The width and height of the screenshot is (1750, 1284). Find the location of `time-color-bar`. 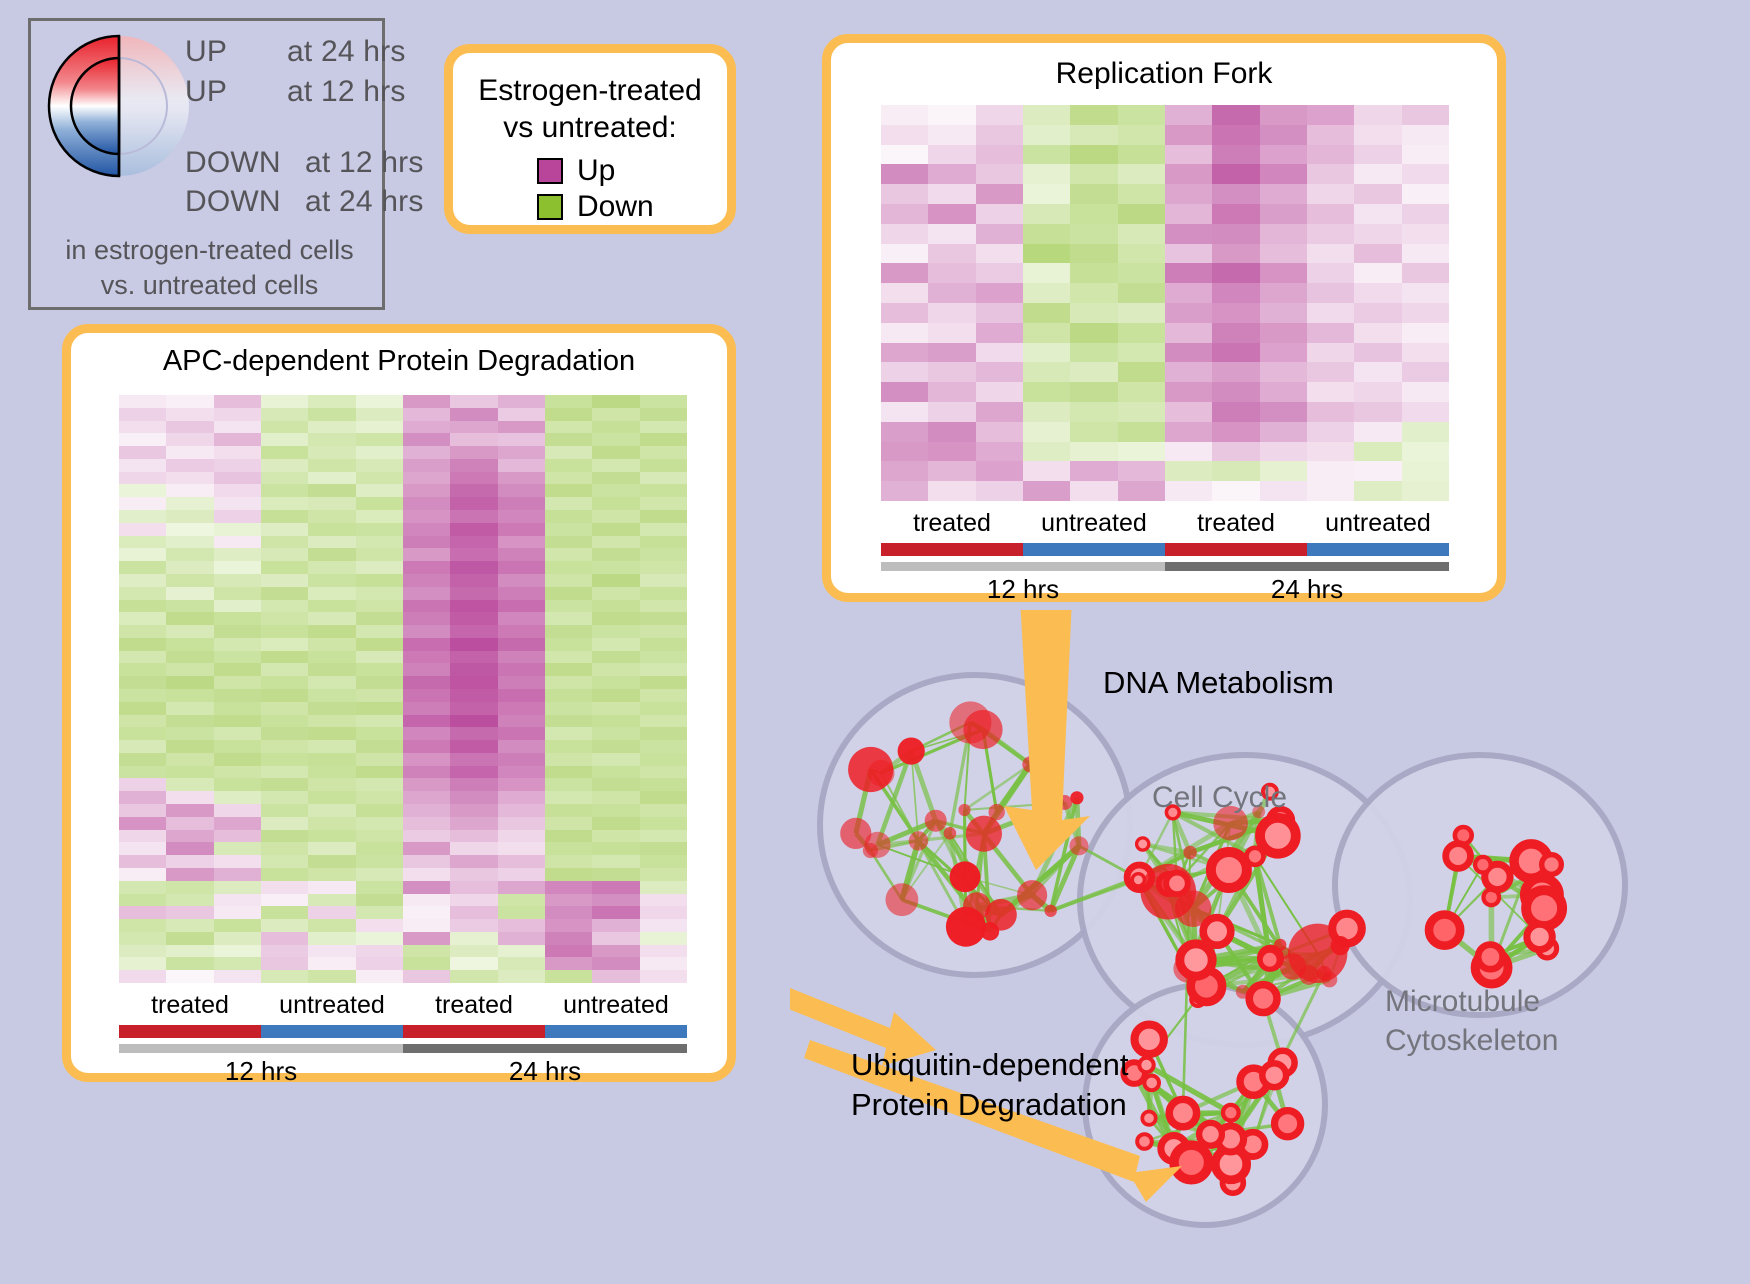

time-color-bar is located at coordinates (261, 1048).